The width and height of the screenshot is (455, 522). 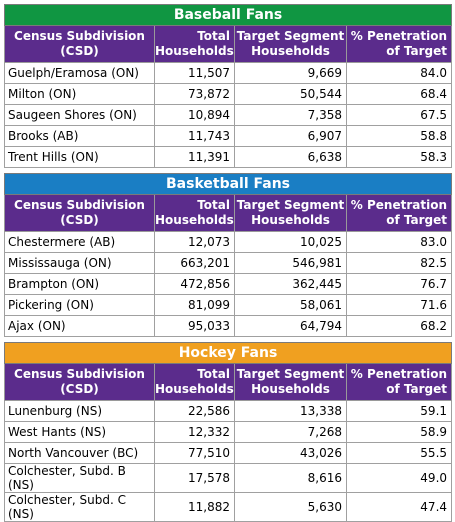 What do you see at coordinates (399, 326) in the screenshot?
I see `penetration-cell: 68.2` at bounding box center [399, 326].